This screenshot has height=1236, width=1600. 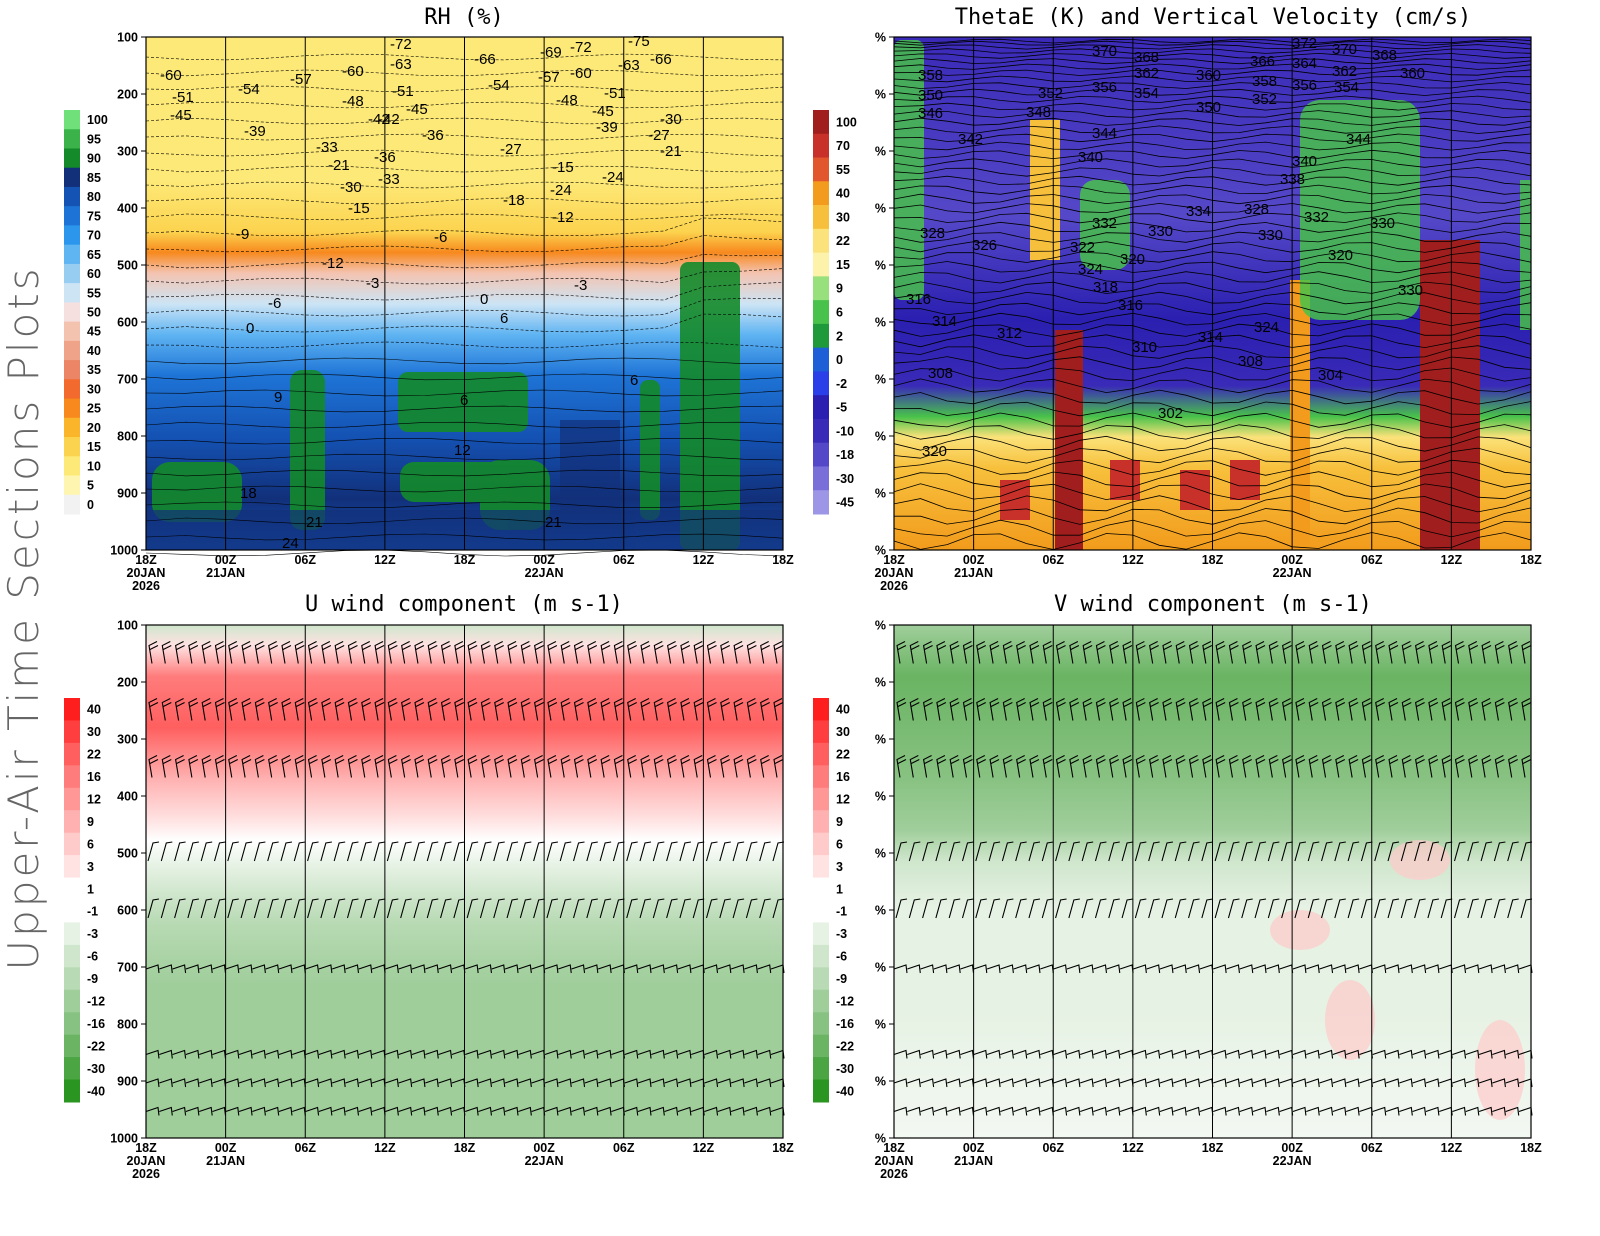 What do you see at coordinates (401, 44) in the screenshot?
I see `contour-label: -72` at bounding box center [401, 44].